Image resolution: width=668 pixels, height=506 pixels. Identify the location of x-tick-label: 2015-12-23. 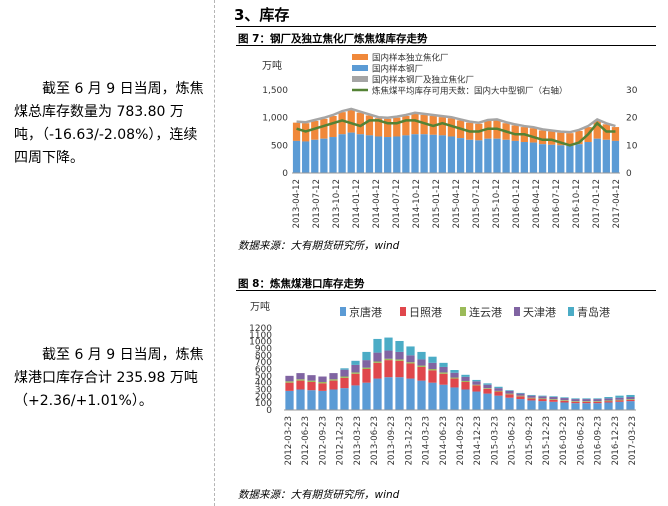
(547, 440).